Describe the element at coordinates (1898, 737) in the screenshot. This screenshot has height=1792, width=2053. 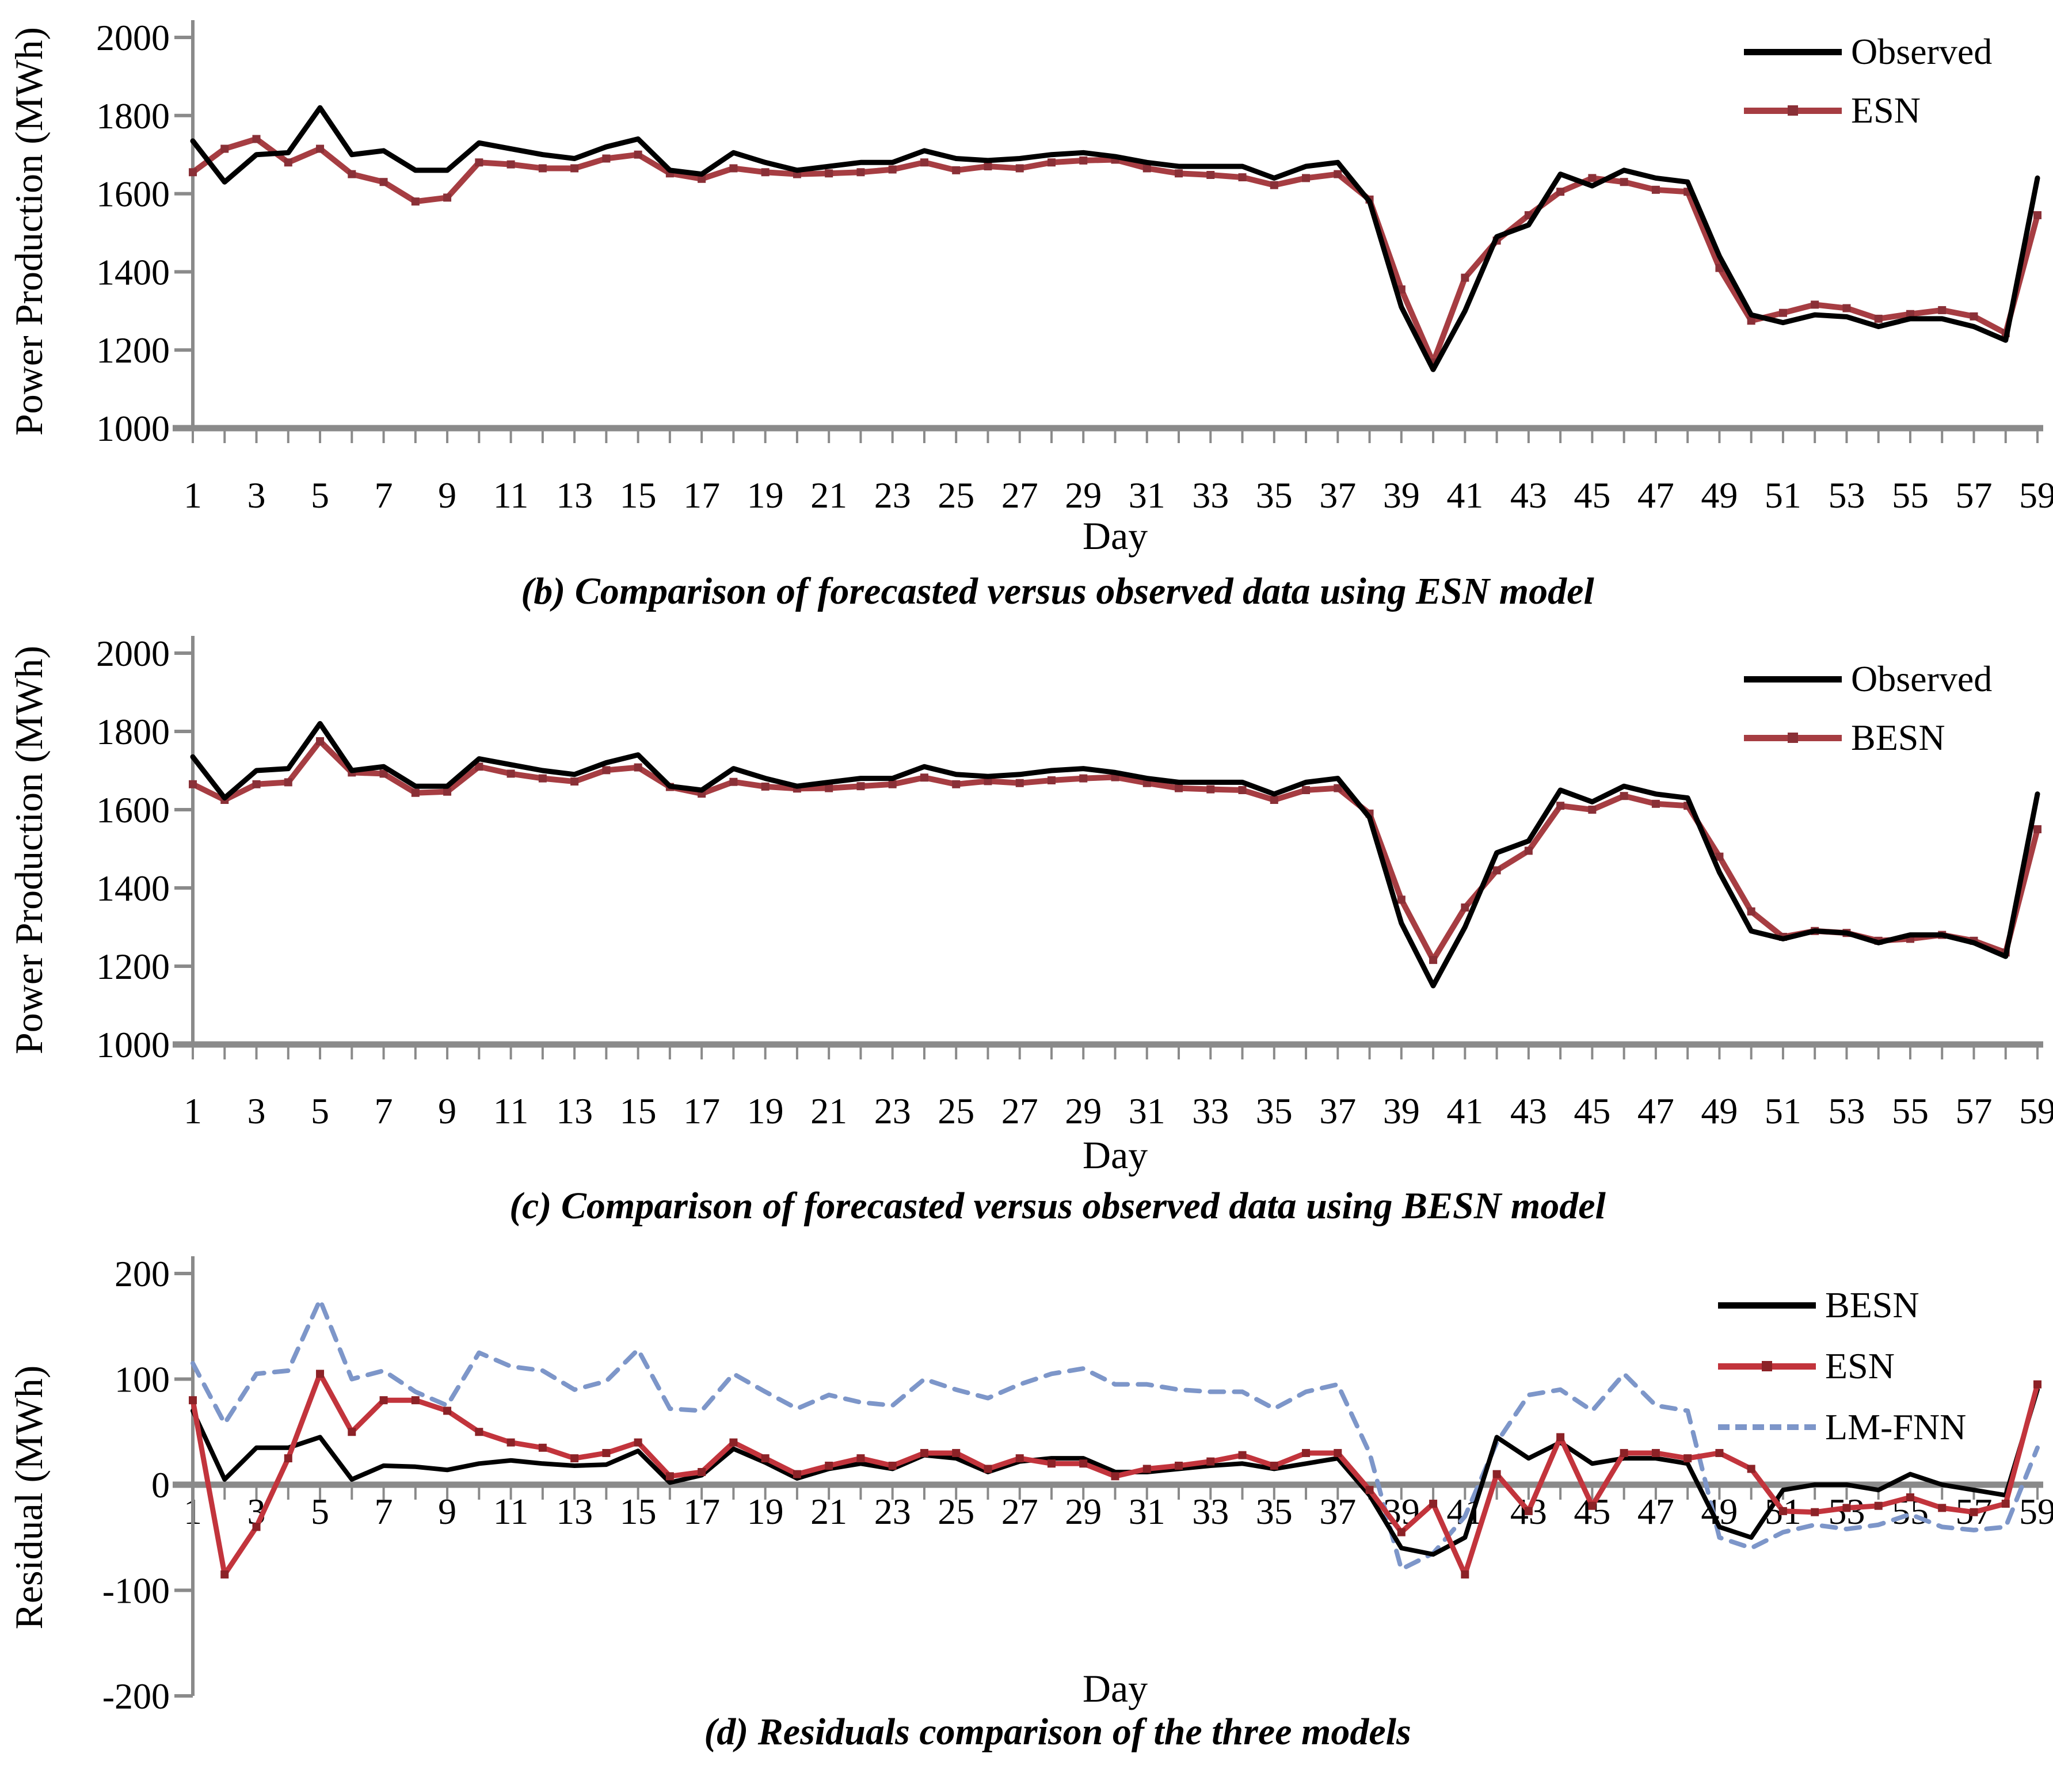
I see `legend-label: BESN` at that location.